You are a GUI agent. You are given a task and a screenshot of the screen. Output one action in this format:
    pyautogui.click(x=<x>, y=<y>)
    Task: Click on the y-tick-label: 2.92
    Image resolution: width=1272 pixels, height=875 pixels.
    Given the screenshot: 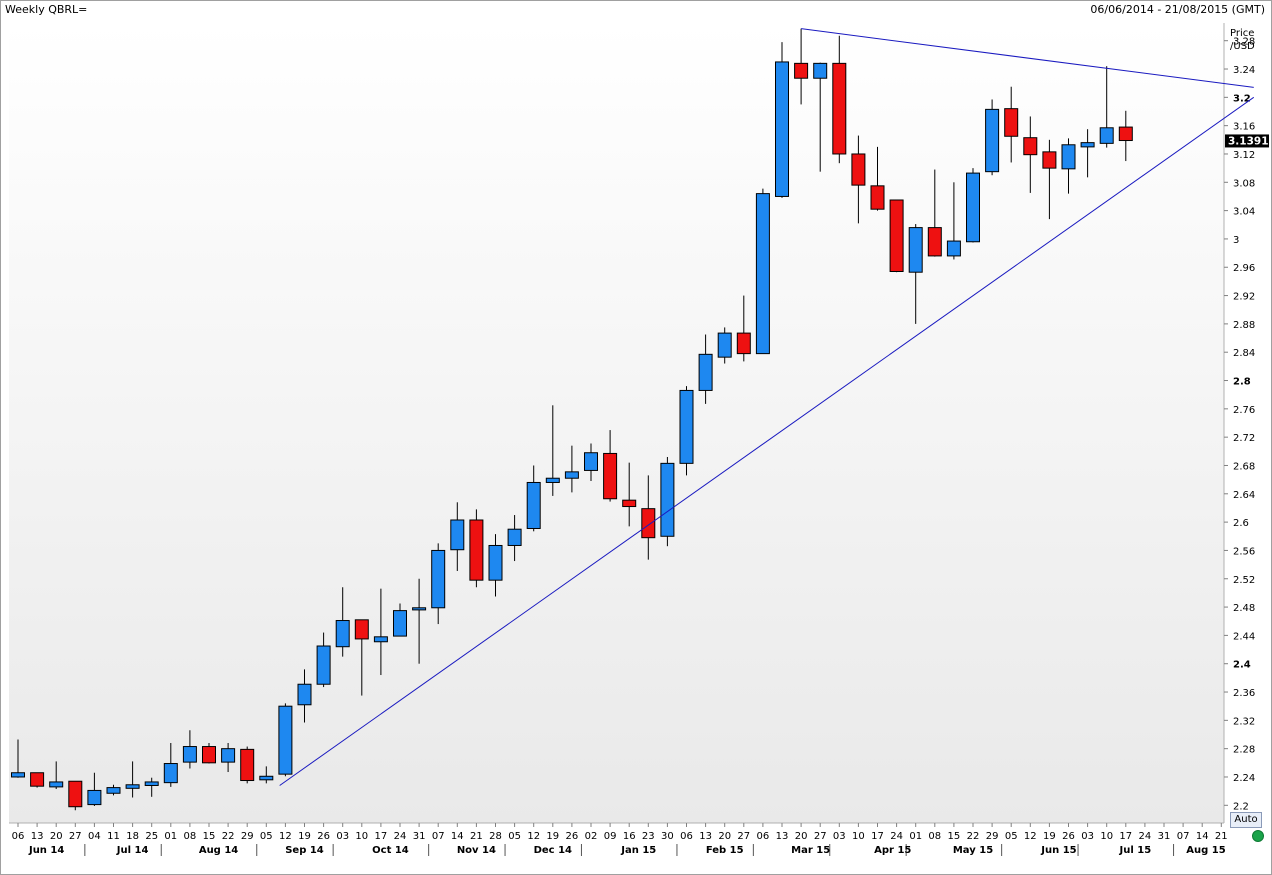 What is the action you would take?
    pyautogui.click(x=1244, y=297)
    